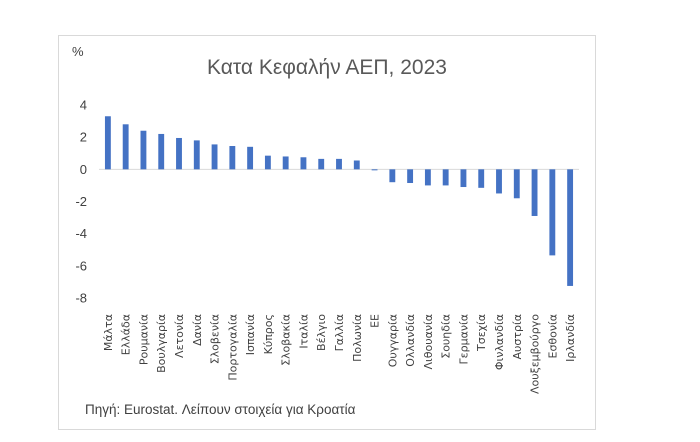 The image size is (700, 442). What do you see at coordinates (126, 334) in the screenshot?
I see `category-label: Ελλάδα` at bounding box center [126, 334].